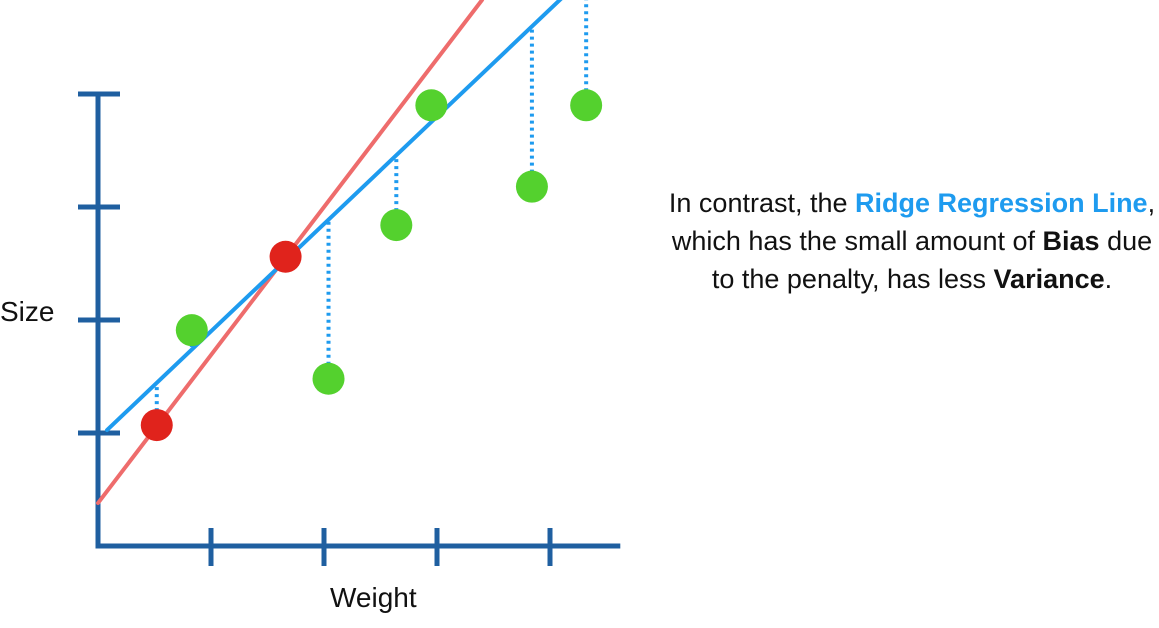 This screenshot has height=628, width=1159. Describe the element at coordinates (932, 260) in the screenshot. I see `caption-part-3: due to the penalty, has less` at that location.